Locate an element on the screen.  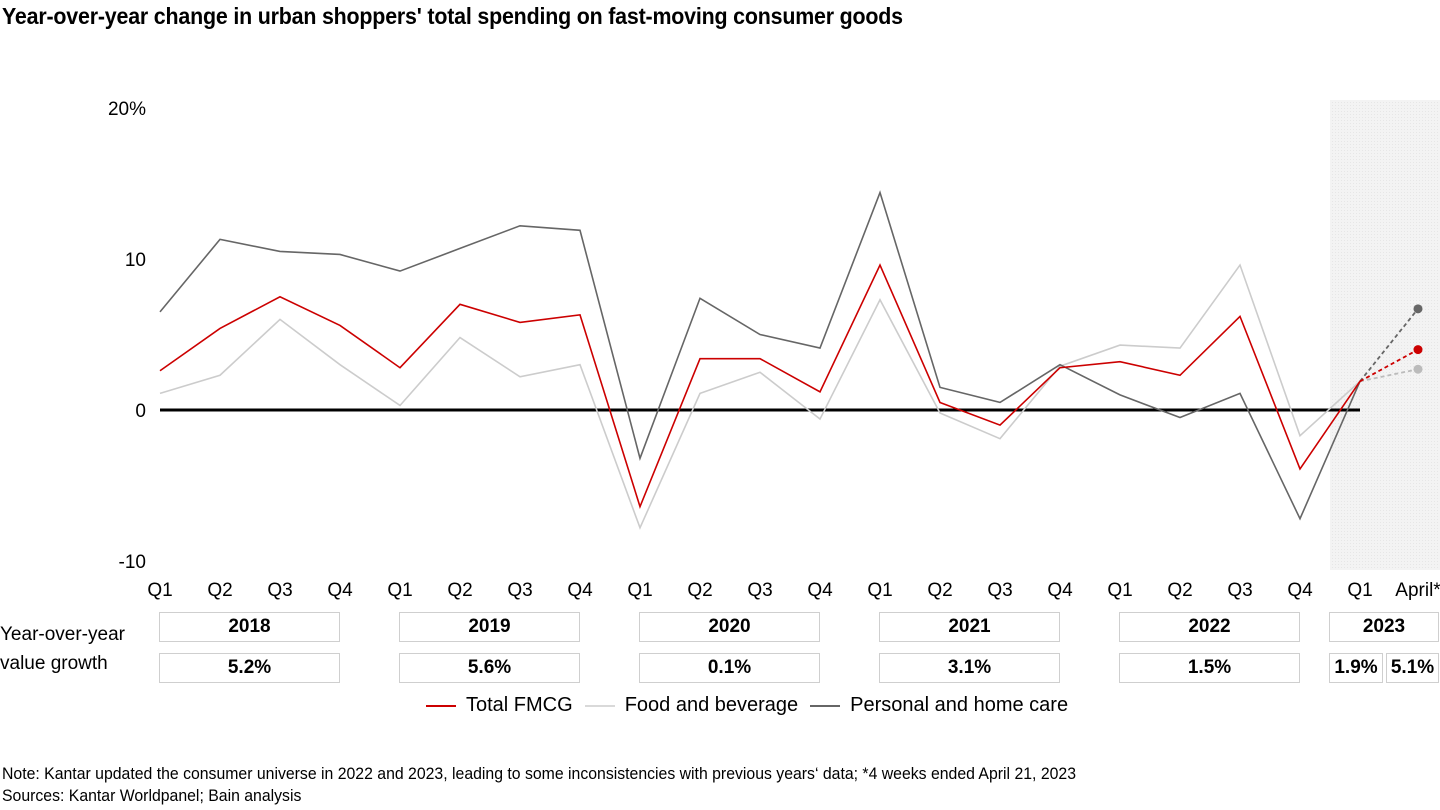
year-box-2021: 2021 is located at coordinates (969, 627).